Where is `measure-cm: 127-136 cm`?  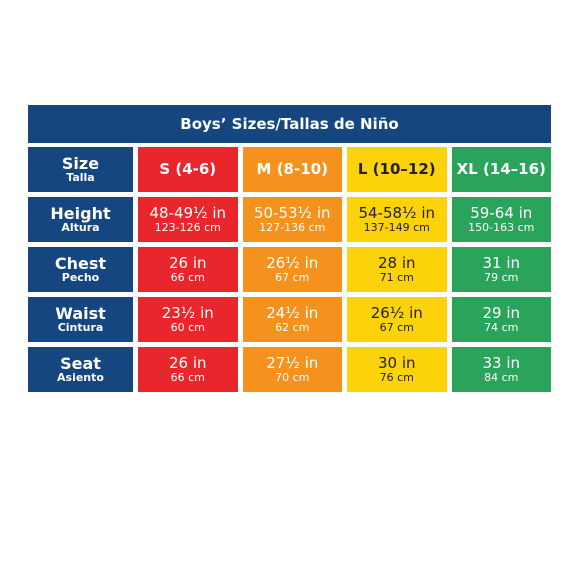
measure-cm: 127-136 cm is located at coordinates (292, 227).